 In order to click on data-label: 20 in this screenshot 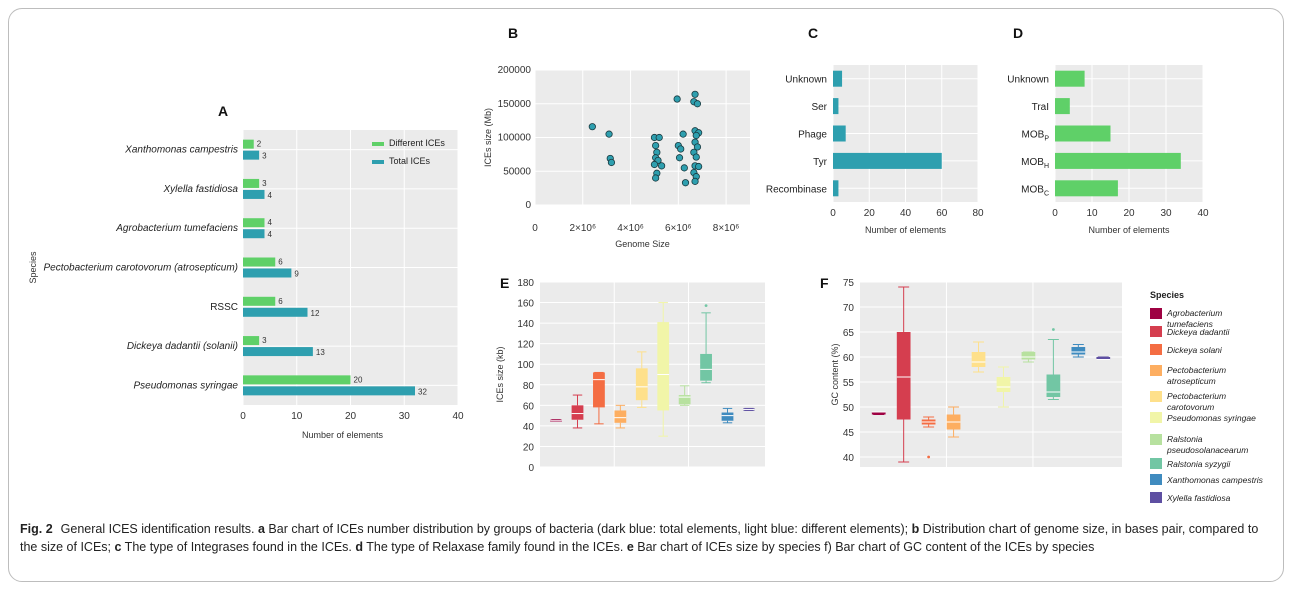, I will do `click(358, 379)`.